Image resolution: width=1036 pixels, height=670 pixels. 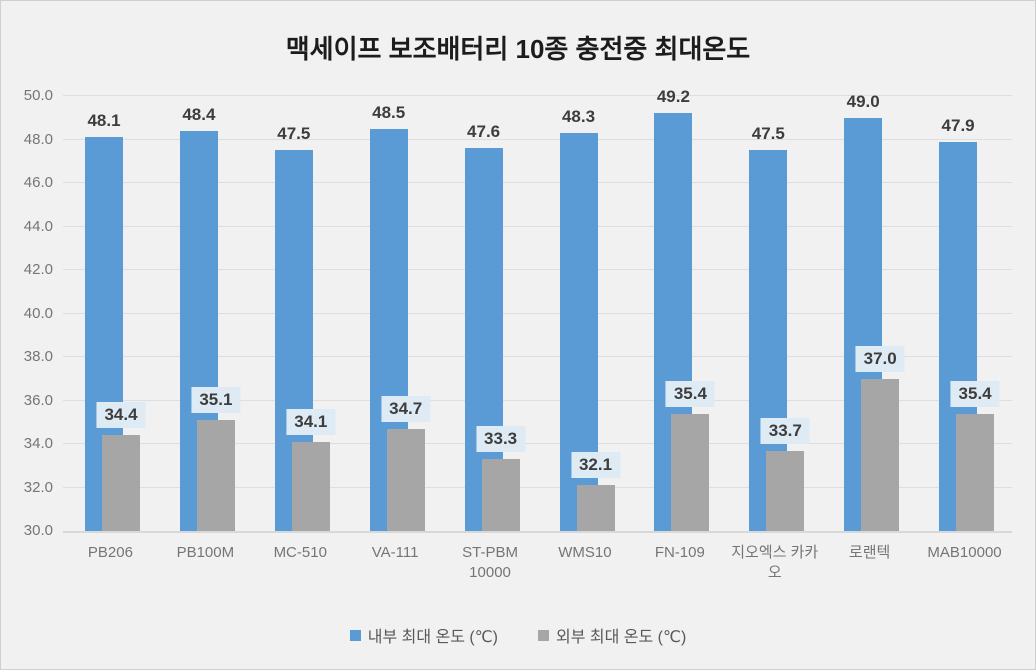 What do you see at coordinates (311, 421) in the screenshot?
I see `data-label-series-2: 34.1` at bounding box center [311, 421].